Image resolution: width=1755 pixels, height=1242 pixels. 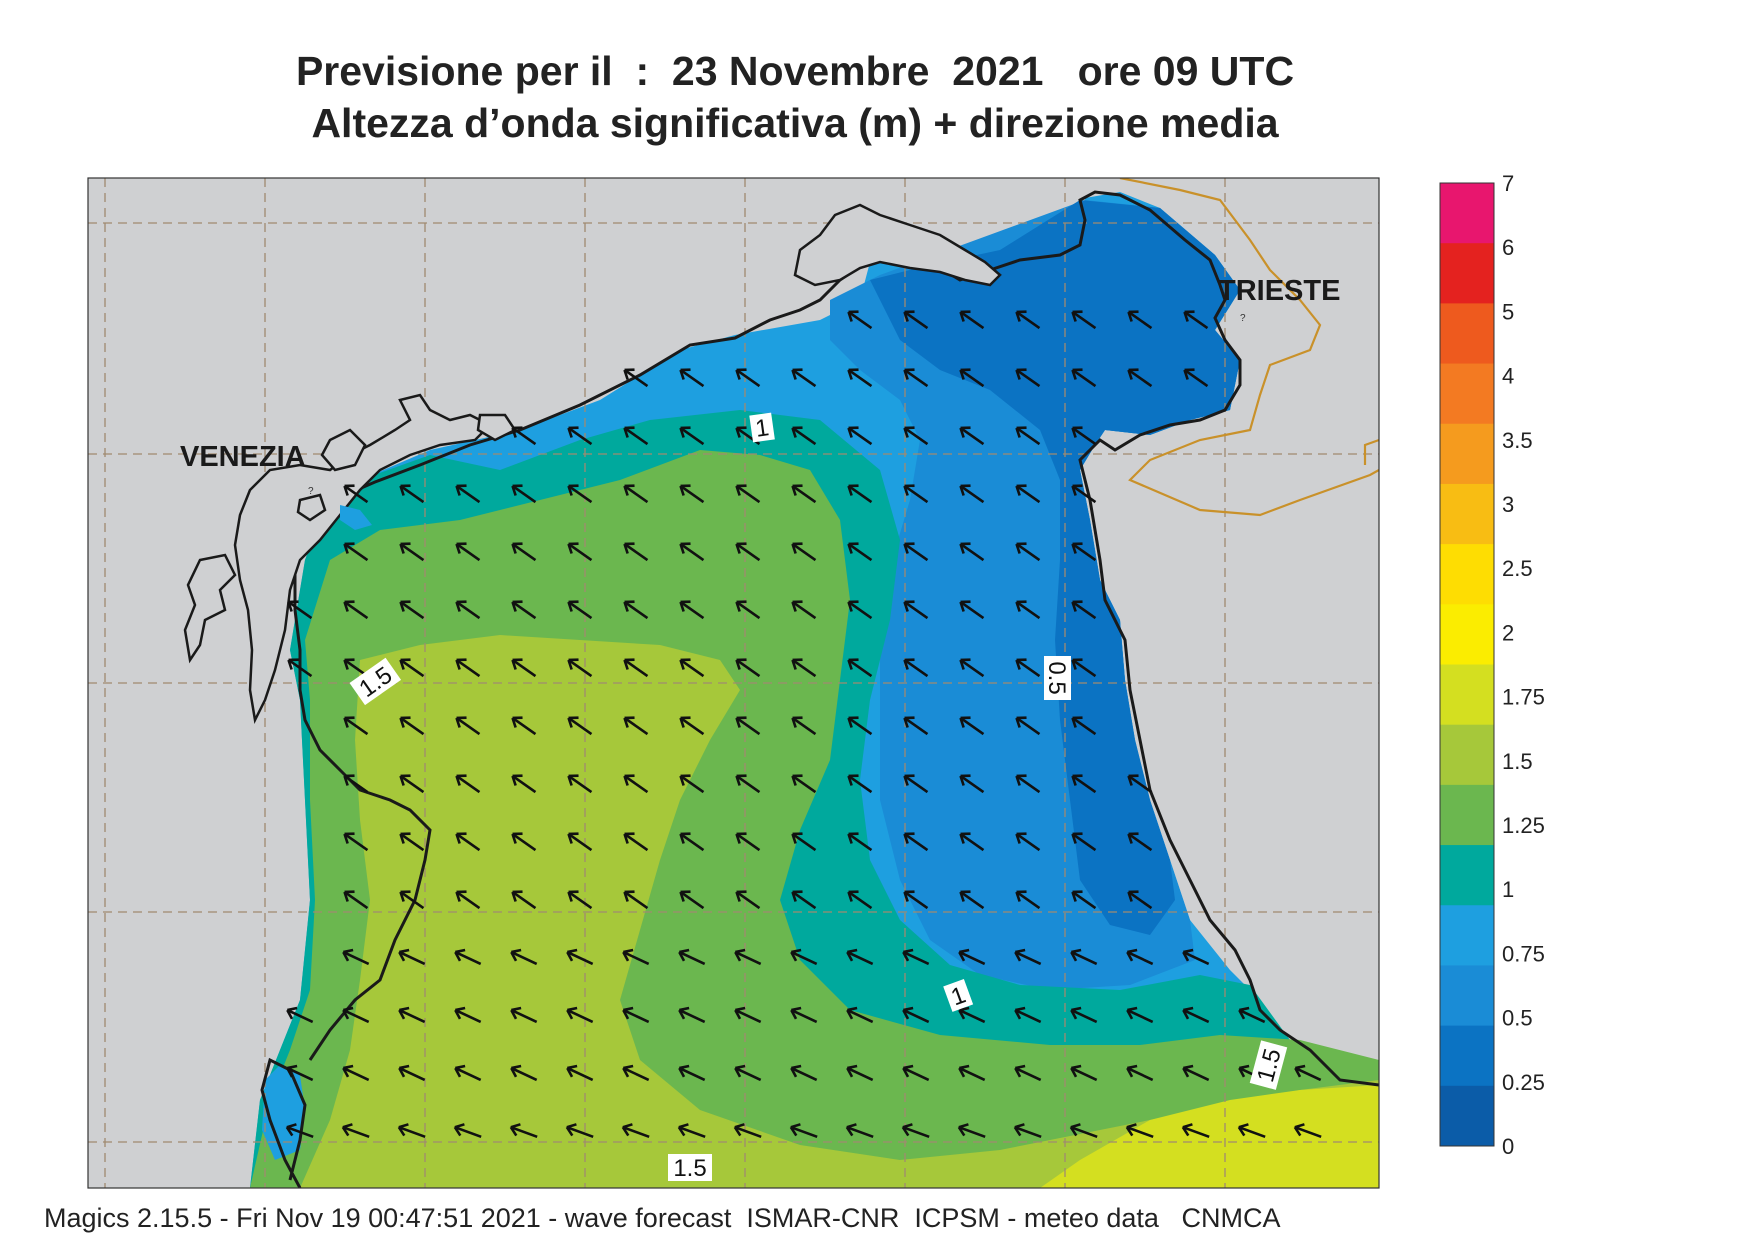 What do you see at coordinates (897, 245) in the screenshot?
I see `grado-lagoon` at bounding box center [897, 245].